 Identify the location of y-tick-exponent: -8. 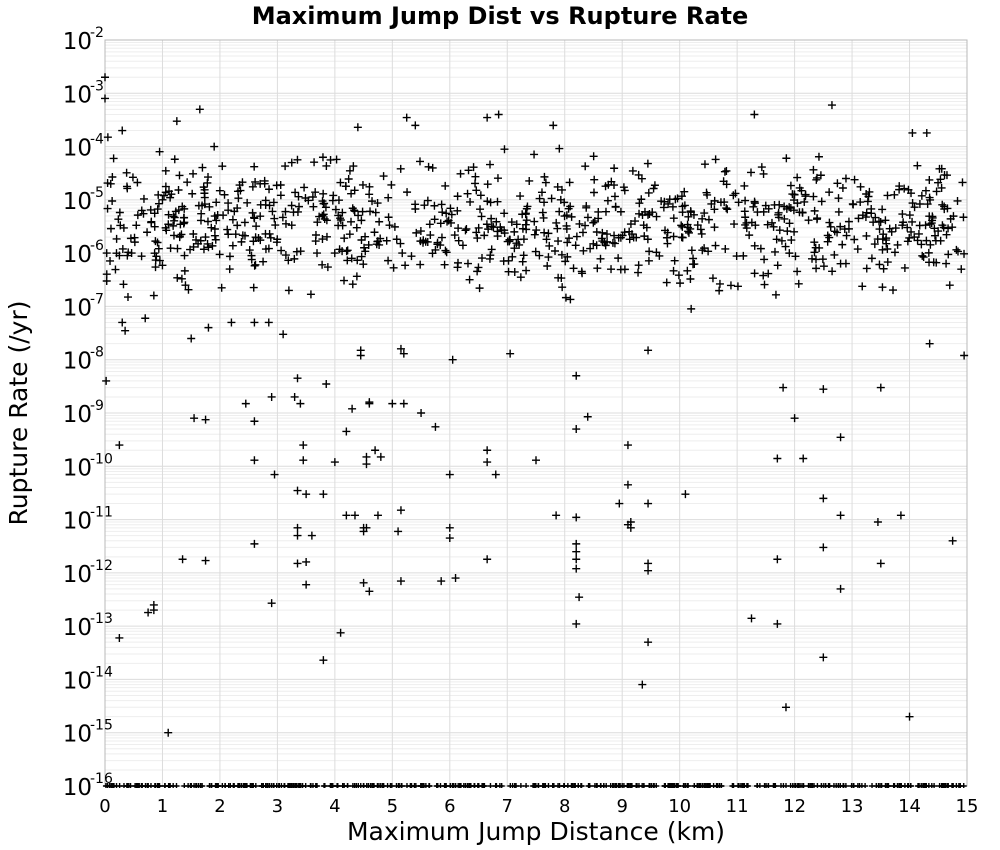
(97, 353).